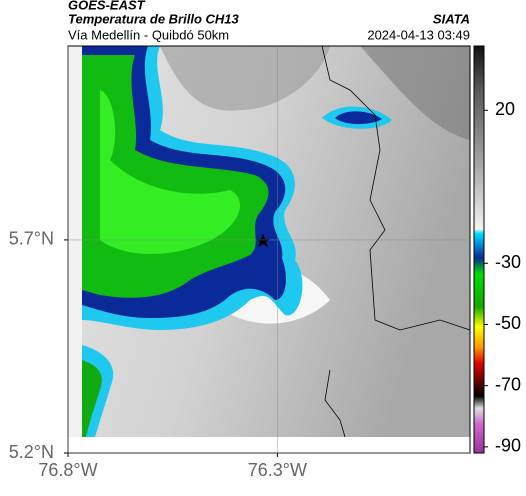 The width and height of the screenshot is (526, 496). What do you see at coordinates (67, 470) in the screenshot?
I see `x-tick-label: 76.8°W` at bounding box center [67, 470].